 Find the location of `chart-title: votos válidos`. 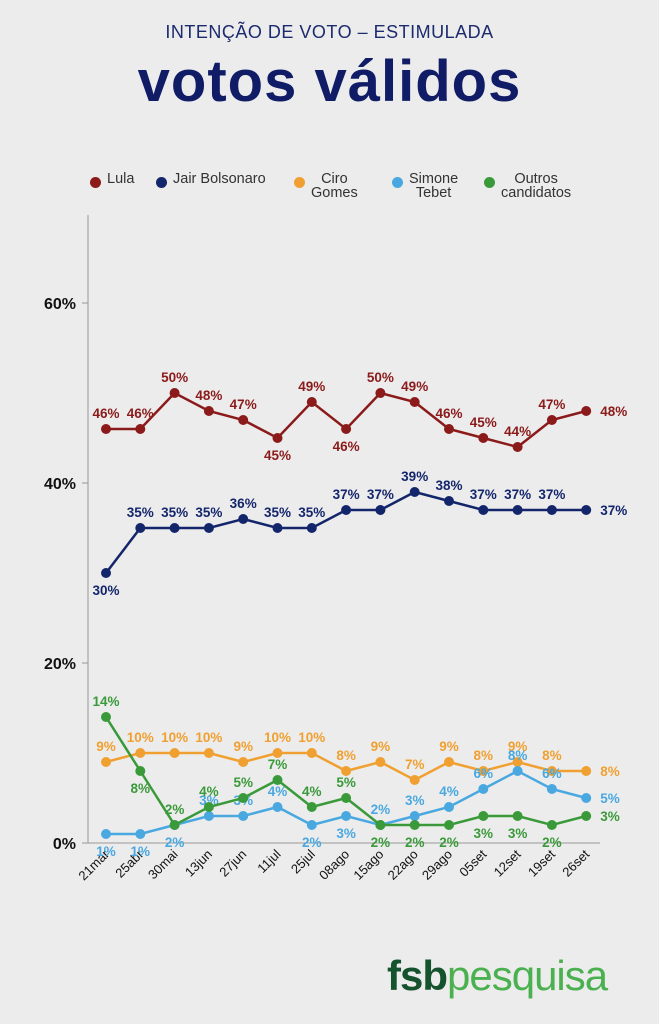

chart-title: votos válidos is located at coordinates (329, 81).